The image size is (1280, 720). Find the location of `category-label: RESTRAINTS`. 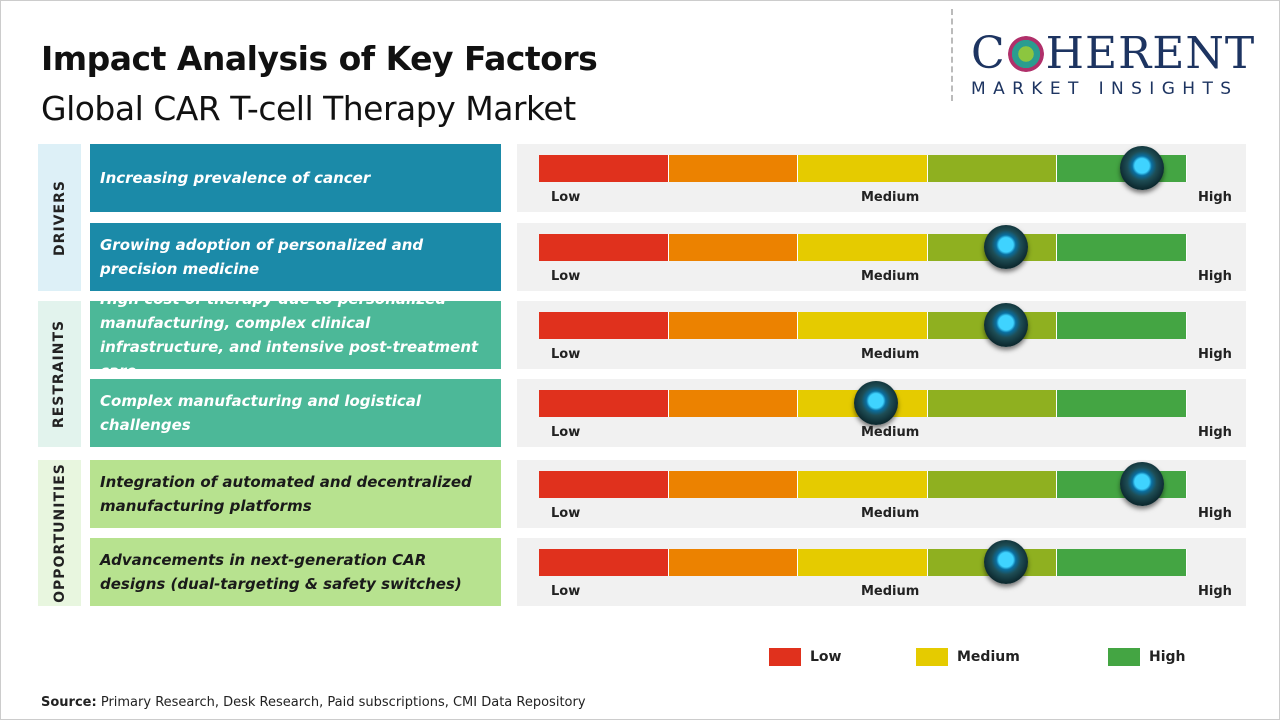

category-label: RESTRAINTS is located at coordinates (59, 374).